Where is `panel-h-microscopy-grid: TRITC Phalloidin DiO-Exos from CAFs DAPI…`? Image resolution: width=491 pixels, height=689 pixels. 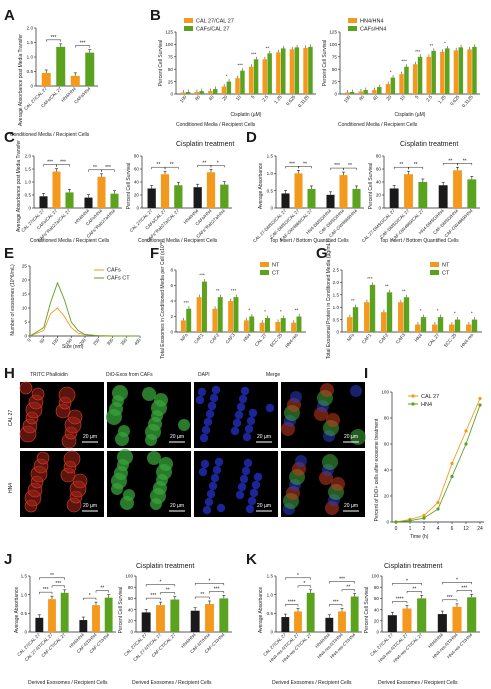 panel-h-microscopy-grid: TRITC Phalloidin DiO-Exos from CAFs DAPI… is located at coordinates (144, 432).